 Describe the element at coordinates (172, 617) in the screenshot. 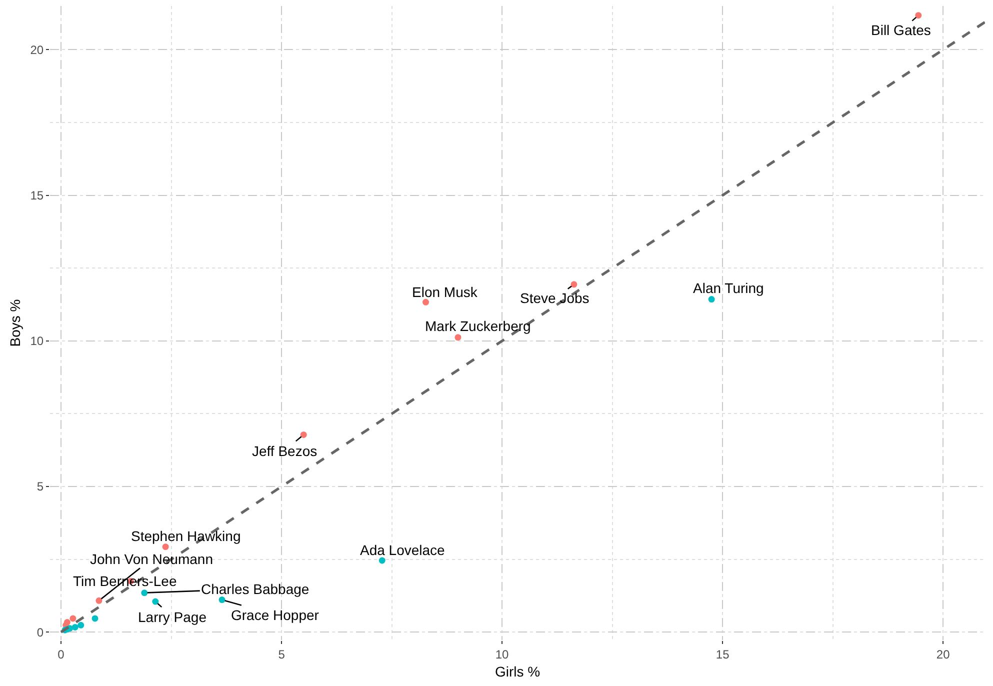

I see `annotation: Larry Page` at that location.